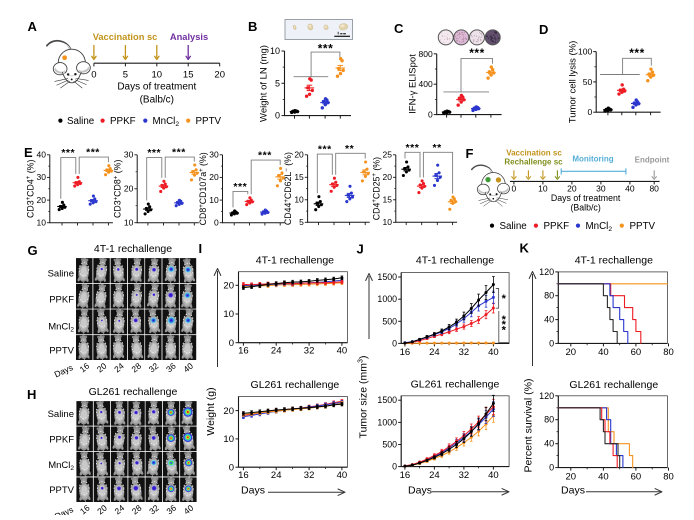 The width and height of the screenshot is (694, 520). Describe the element at coordinates (585, 52) in the screenshot. I see `svg-text: 100` at that location.